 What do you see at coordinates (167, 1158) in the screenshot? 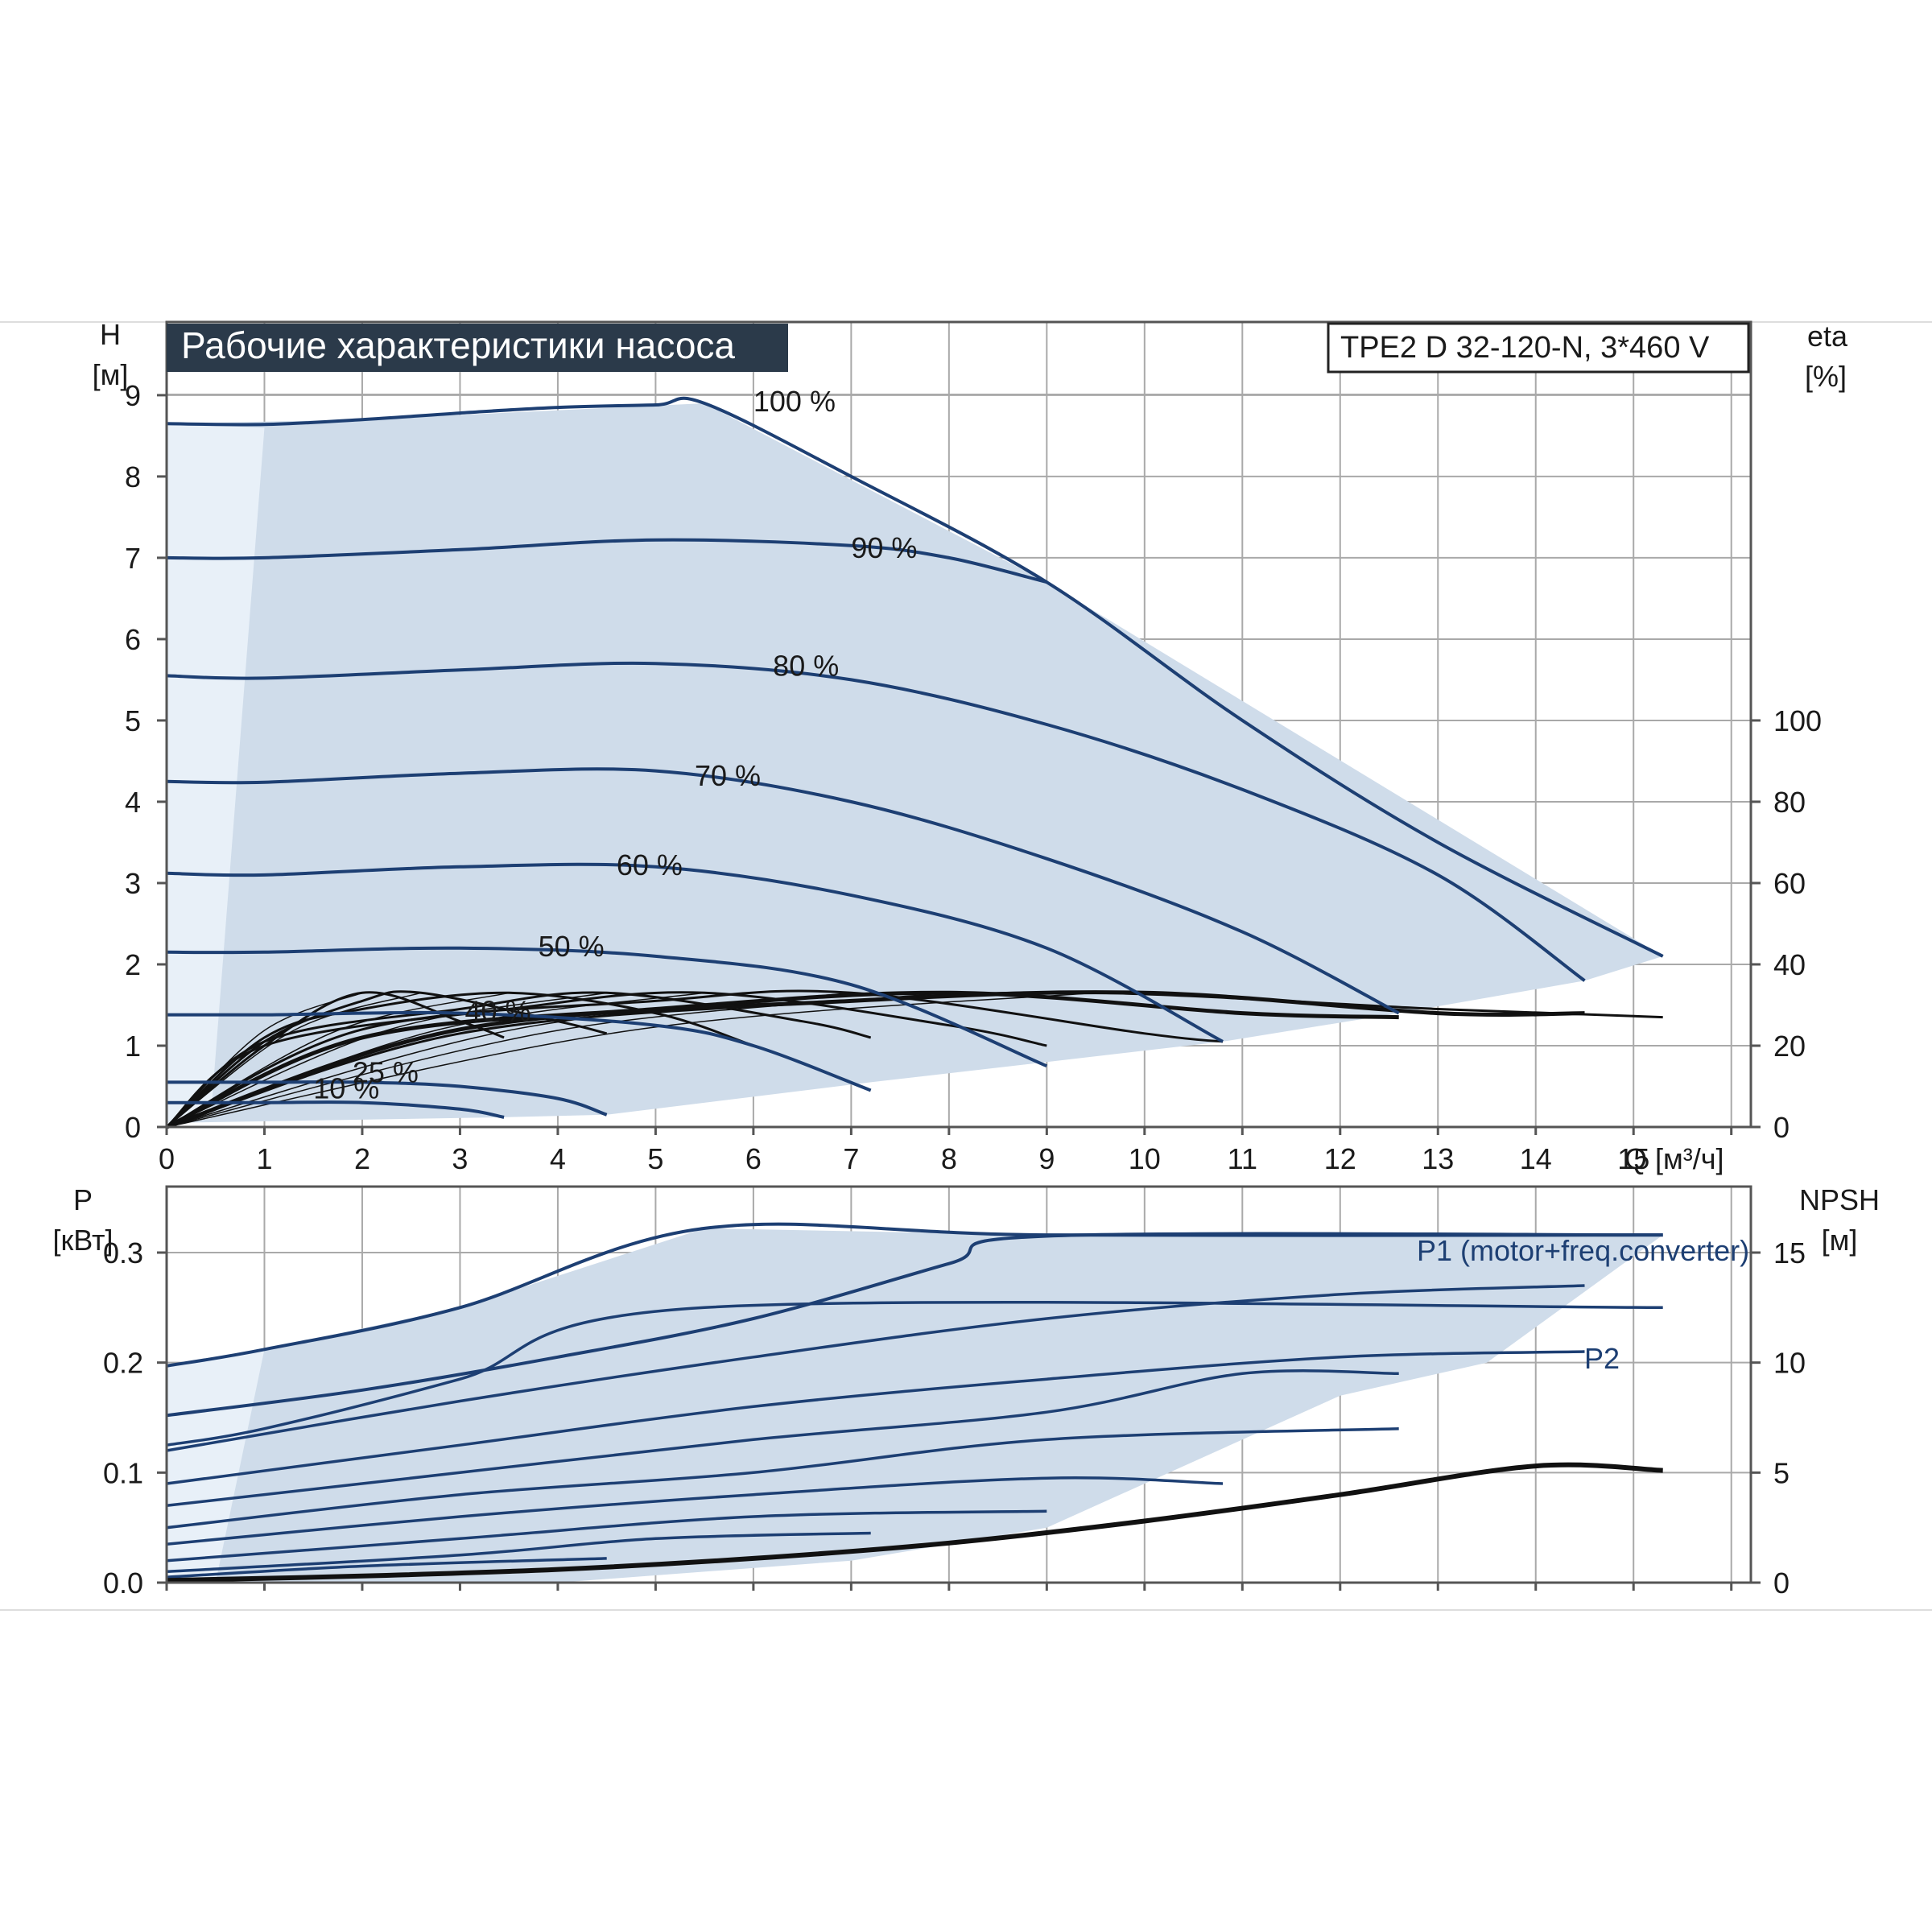
I see `x-tick-label: 0` at bounding box center [167, 1158].